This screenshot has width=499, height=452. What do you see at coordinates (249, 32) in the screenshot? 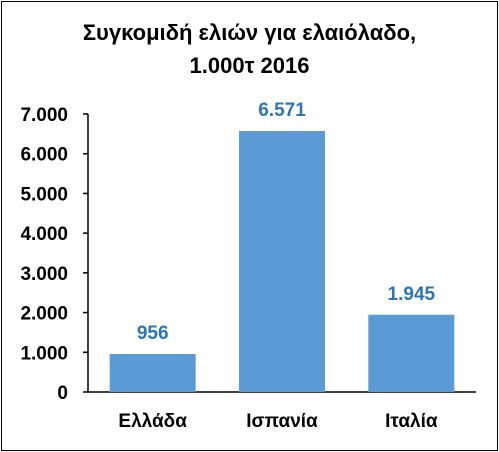
I see `chart-title-line-1: Συγκομιδή ελιών για ελαιόλαδο,` at bounding box center [249, 32].